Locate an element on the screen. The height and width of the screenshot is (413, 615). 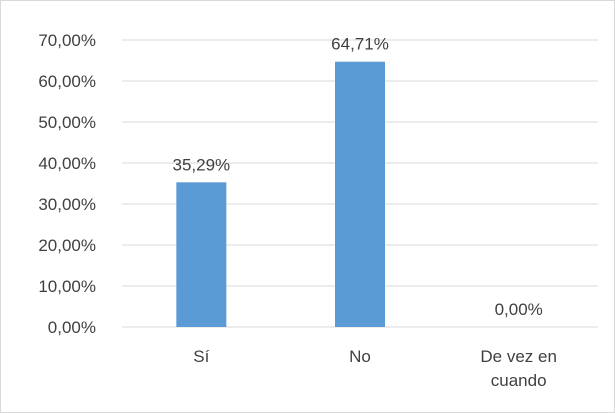
data-label: 35,29% is located at coordinates (201, 164).